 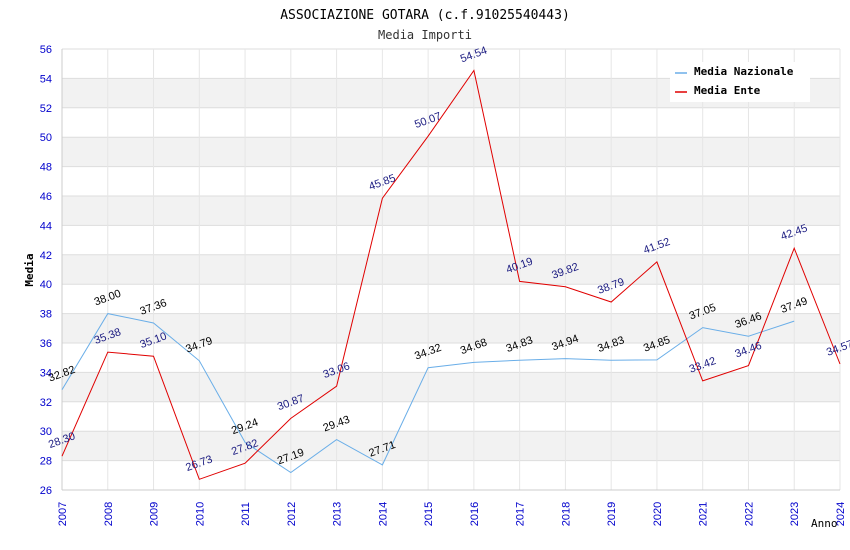 I want to click on chart-title: ASSOCIAZIONE GOTARA (c.f.91025540443), so click(x=425, y=15).